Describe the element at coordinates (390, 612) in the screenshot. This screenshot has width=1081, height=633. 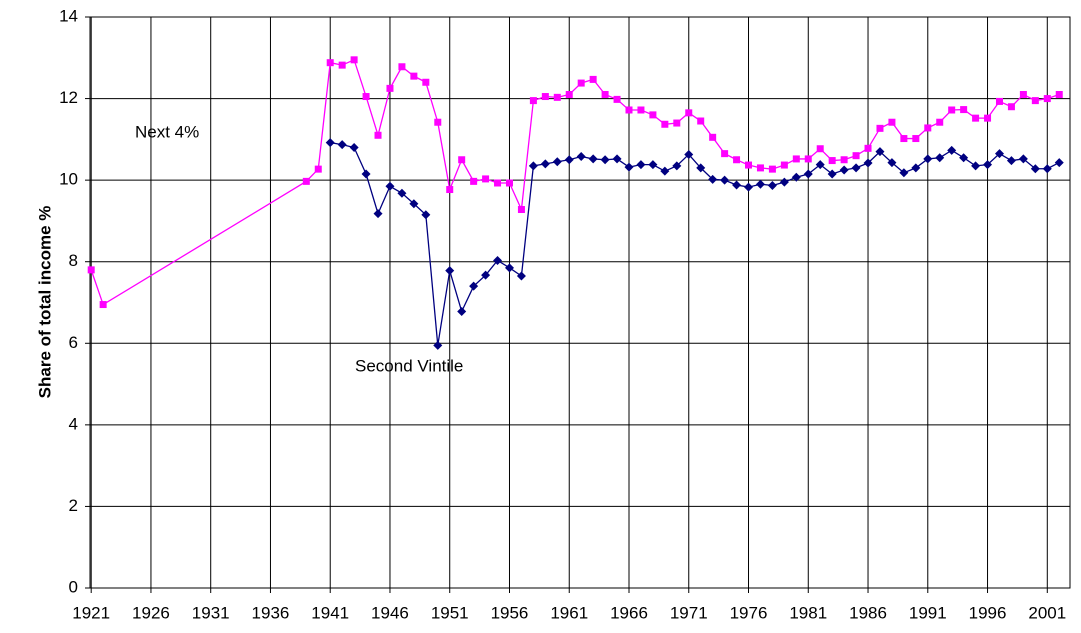
I see `x-tick-label: 1946` at that location.